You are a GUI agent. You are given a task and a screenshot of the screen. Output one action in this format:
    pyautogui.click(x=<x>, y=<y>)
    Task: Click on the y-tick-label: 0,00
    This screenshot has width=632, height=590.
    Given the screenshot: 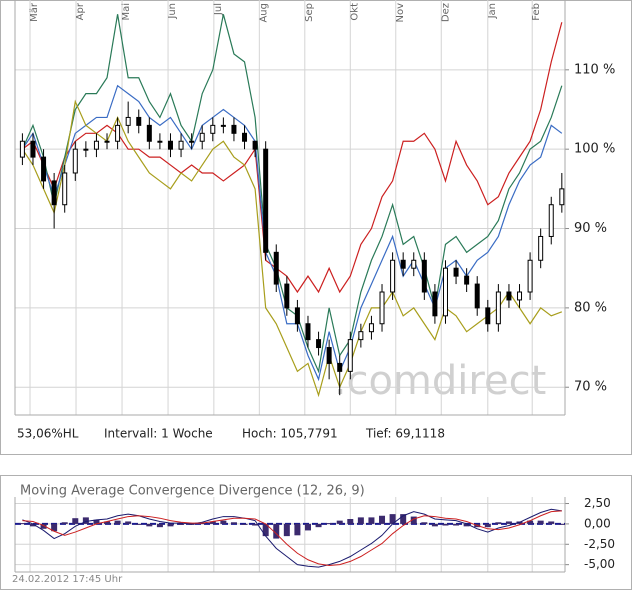 What is the action you would take?
    pyautogui.click(x=597, y=523)
    